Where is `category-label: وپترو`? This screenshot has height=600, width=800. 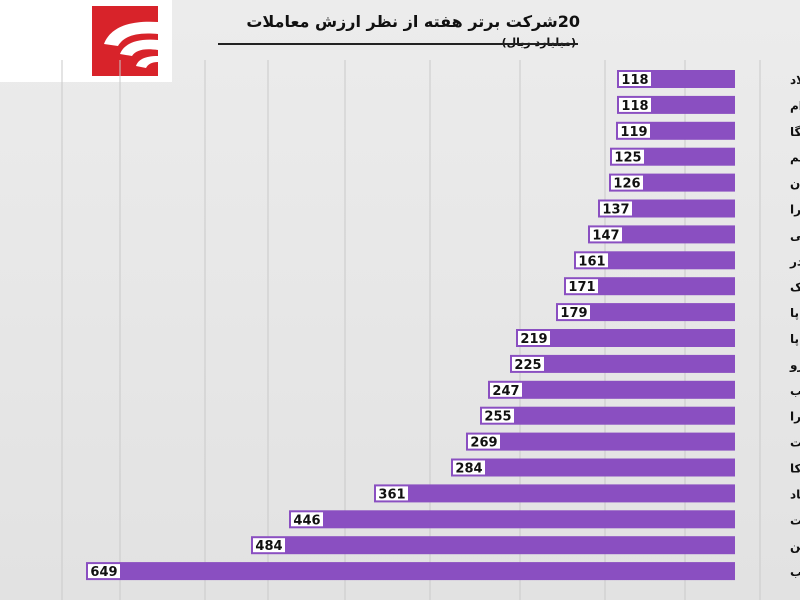 category-label: وپترو is located at coordinates (794, 365).